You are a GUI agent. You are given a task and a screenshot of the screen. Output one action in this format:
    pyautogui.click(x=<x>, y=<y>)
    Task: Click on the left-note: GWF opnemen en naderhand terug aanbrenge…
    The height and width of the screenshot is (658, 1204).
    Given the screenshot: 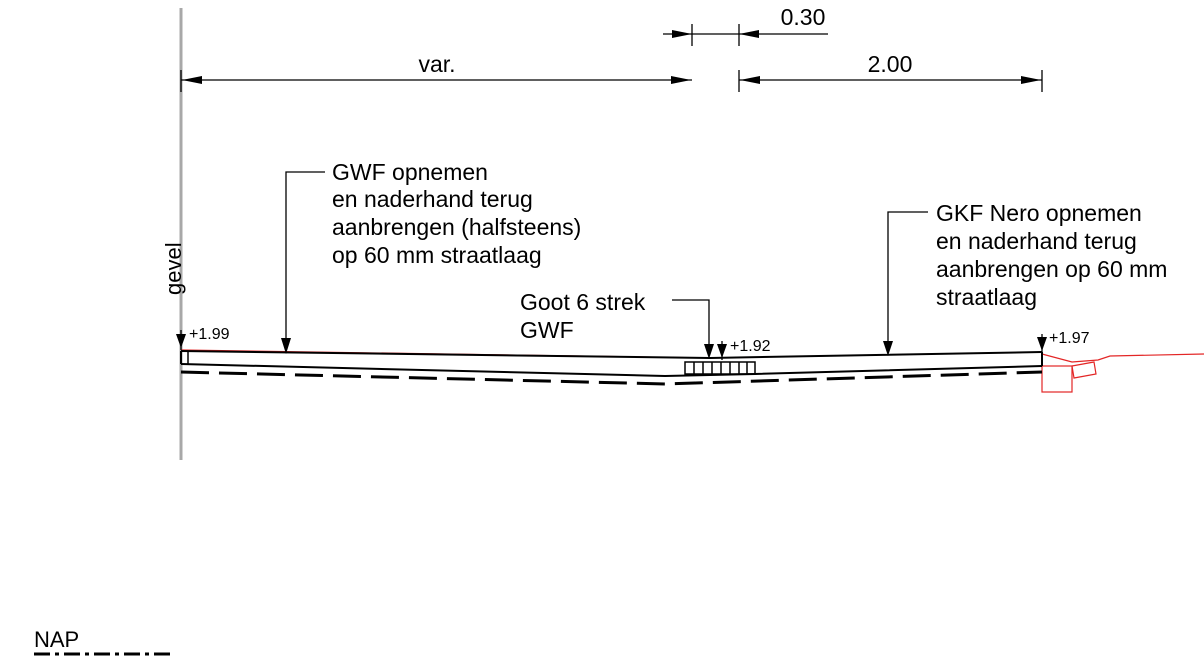 What is the action you would take?
    pyautogui.click(x=431, y=256)
    